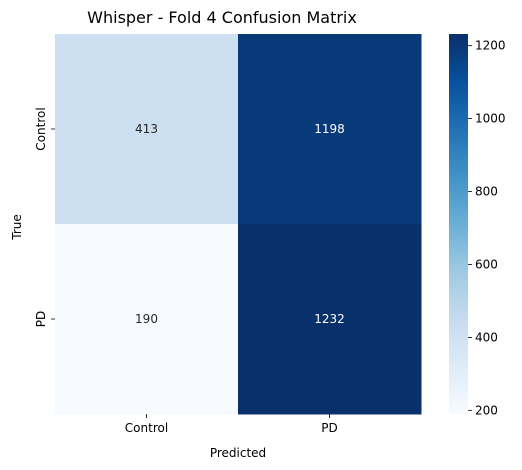 The image size is (522, 470). What do you see at coordinates (231, 424) in the screenshot?
I see `x-axis: Control PD` at bounding box center [231, 424].